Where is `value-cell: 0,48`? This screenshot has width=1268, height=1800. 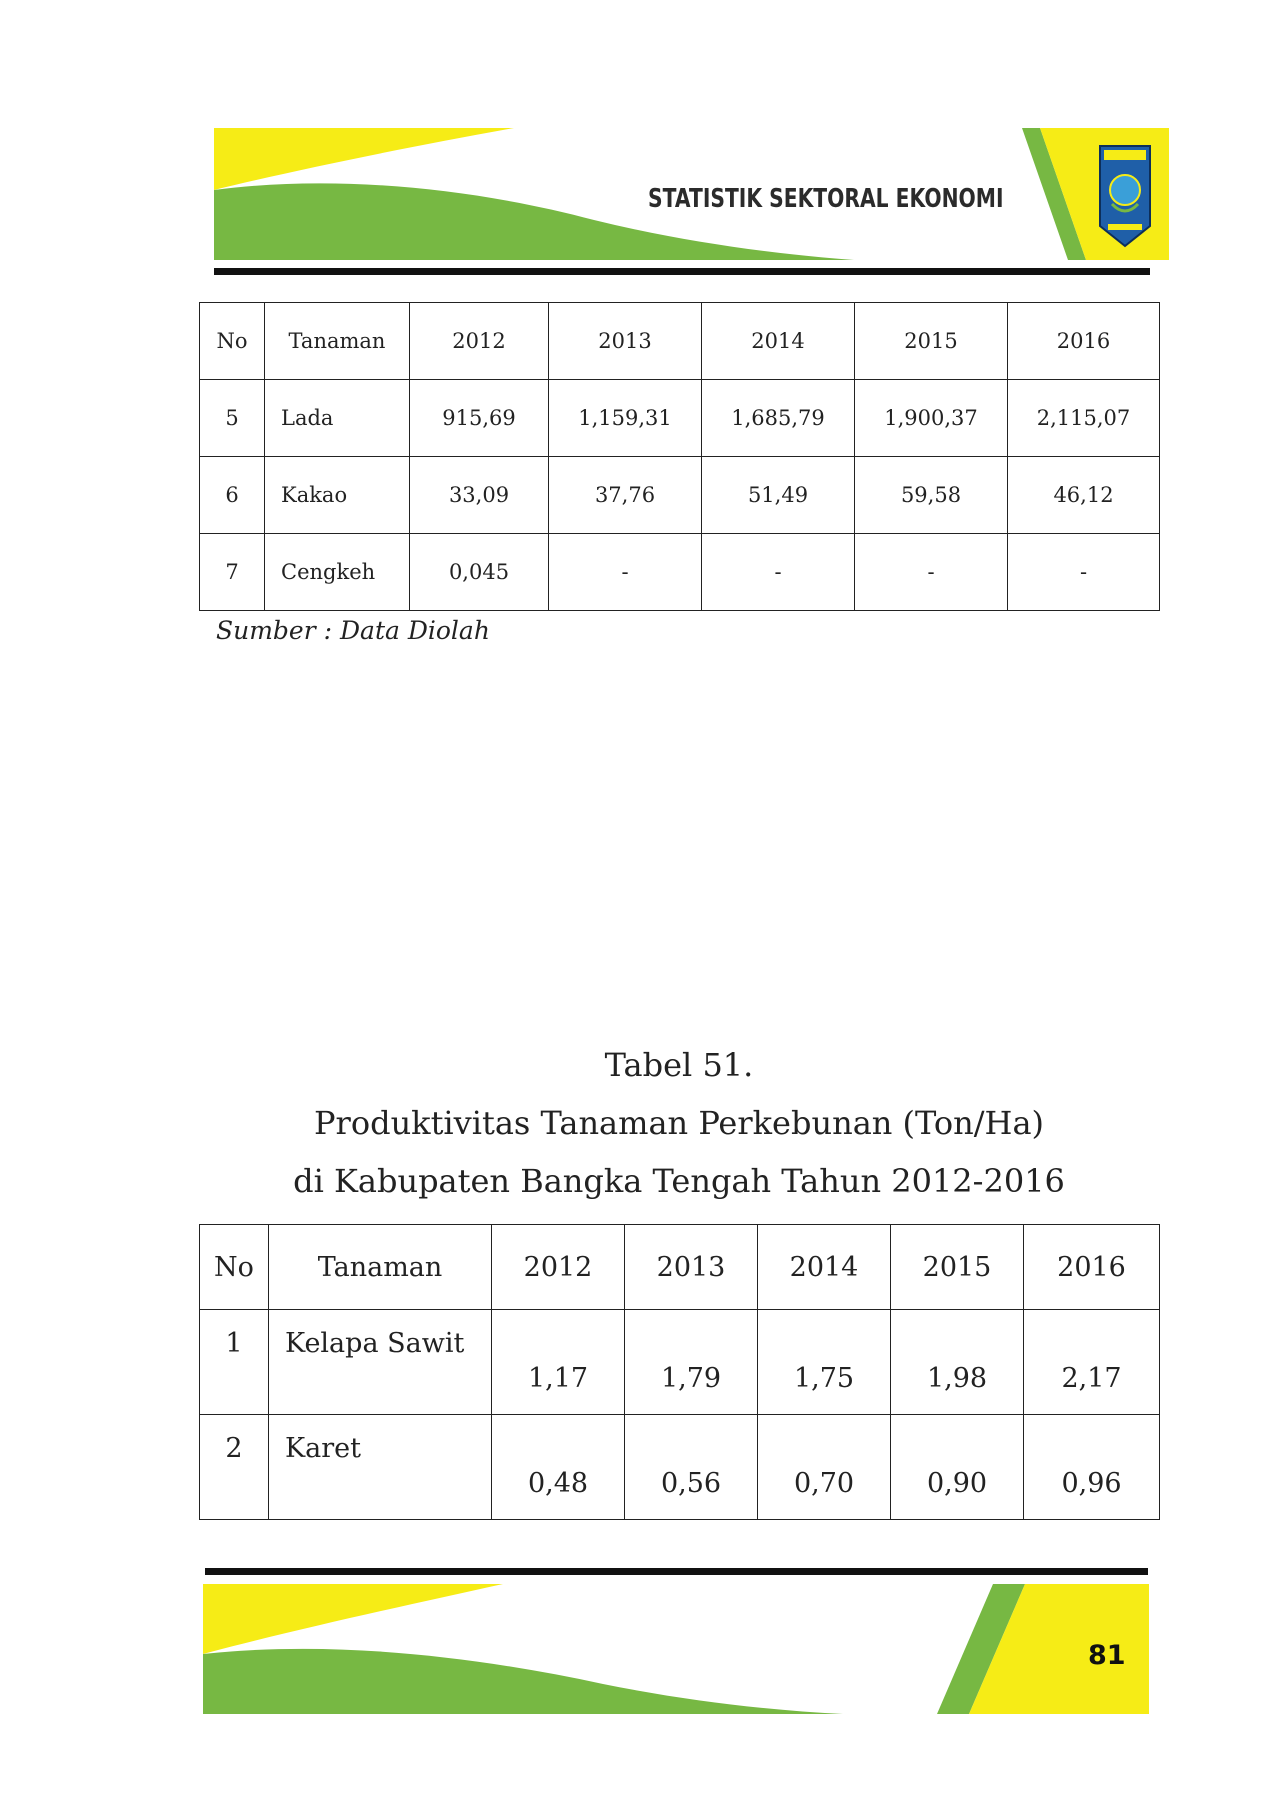 value-cell: 0,48 is located at coordinates (558, 1467).